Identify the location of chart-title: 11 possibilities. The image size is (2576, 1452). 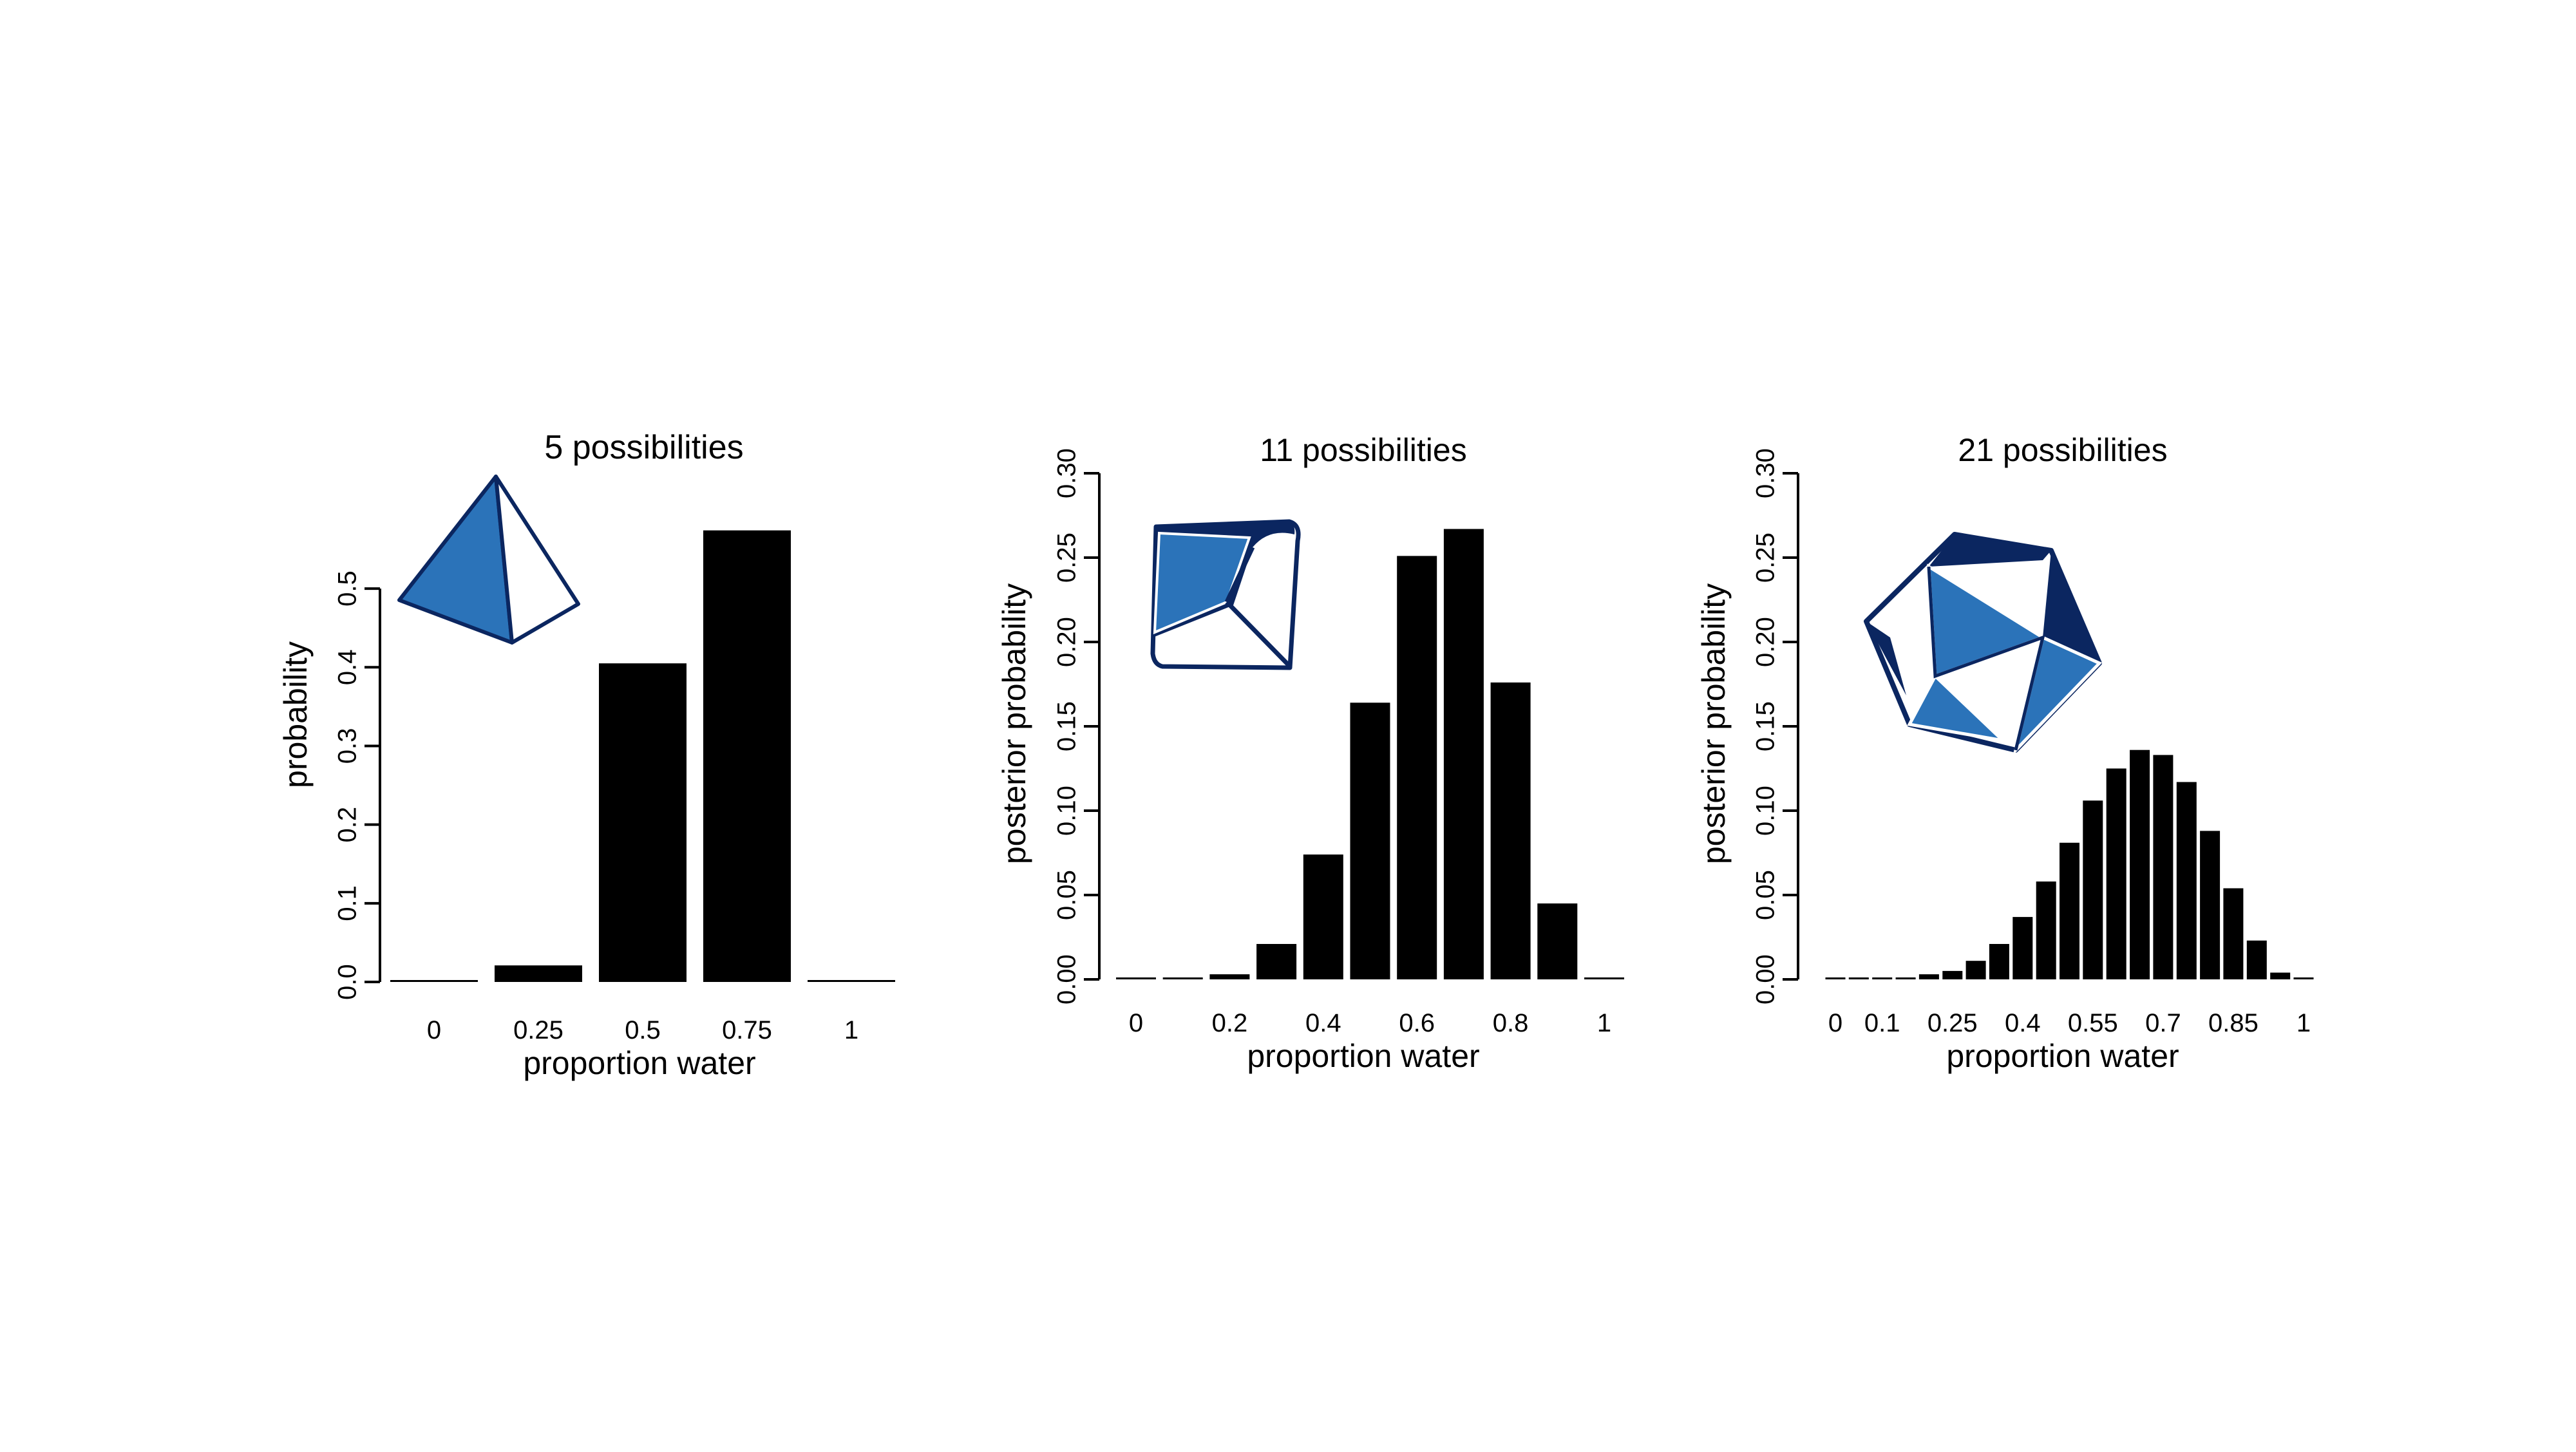
(1363, 450).